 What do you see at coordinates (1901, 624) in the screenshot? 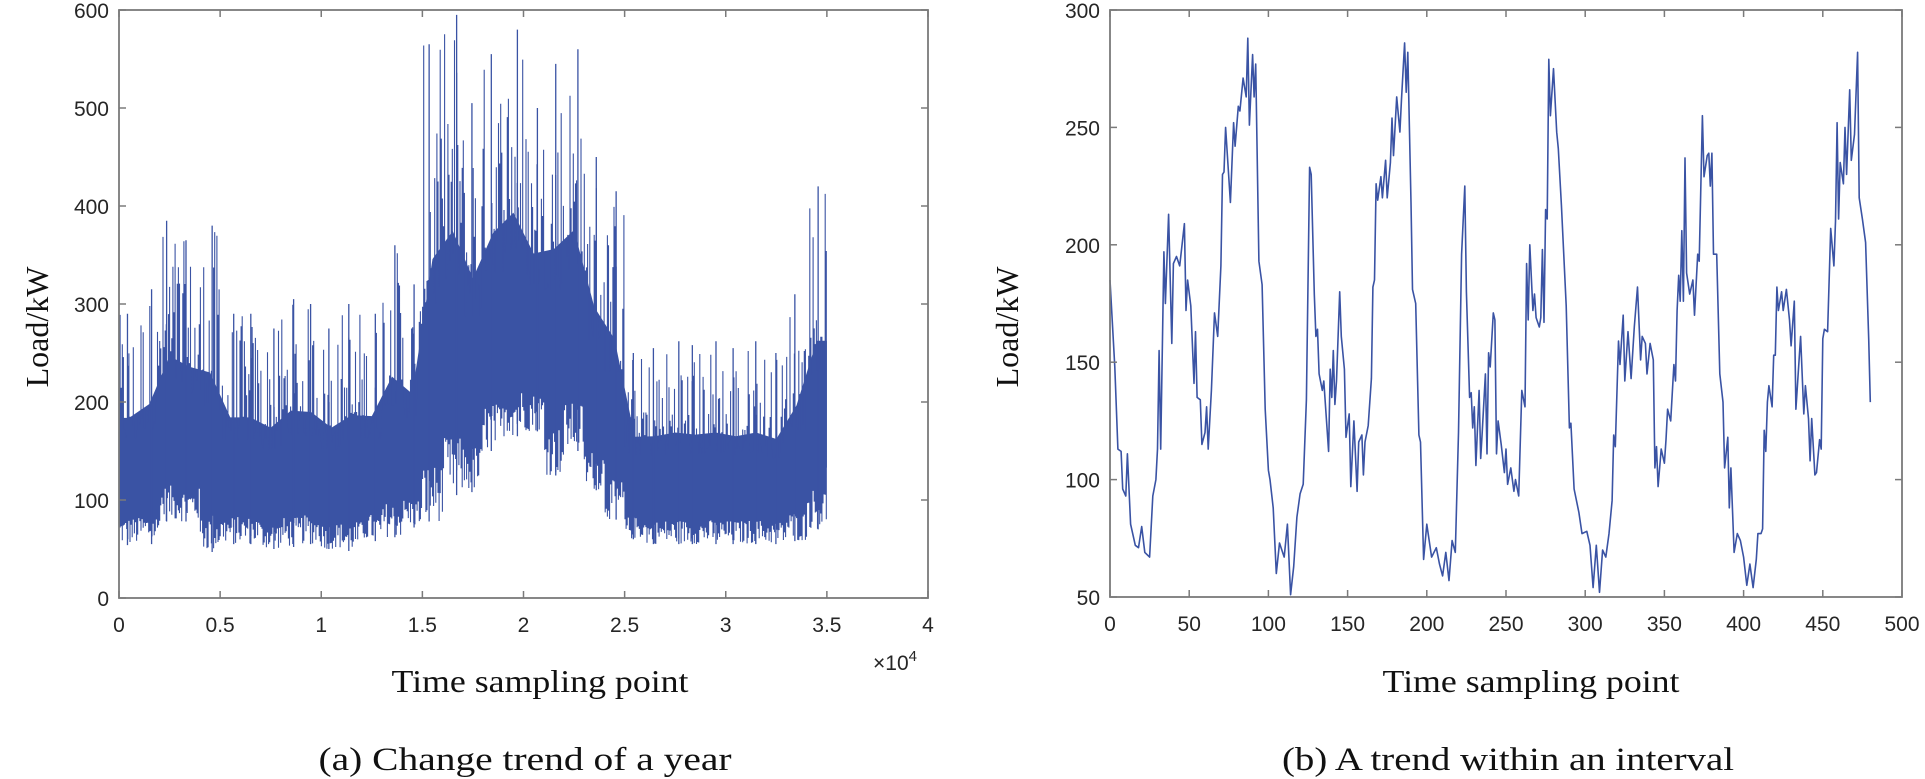
I see `x-tick-label: 500` at bounding box center [1901, 624].